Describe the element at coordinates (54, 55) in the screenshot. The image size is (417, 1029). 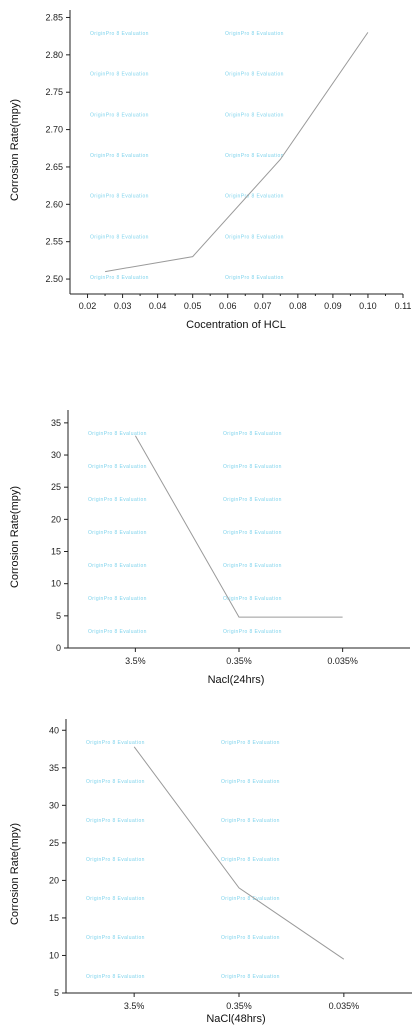
I see `y-tick-label: 2.80` at that location.